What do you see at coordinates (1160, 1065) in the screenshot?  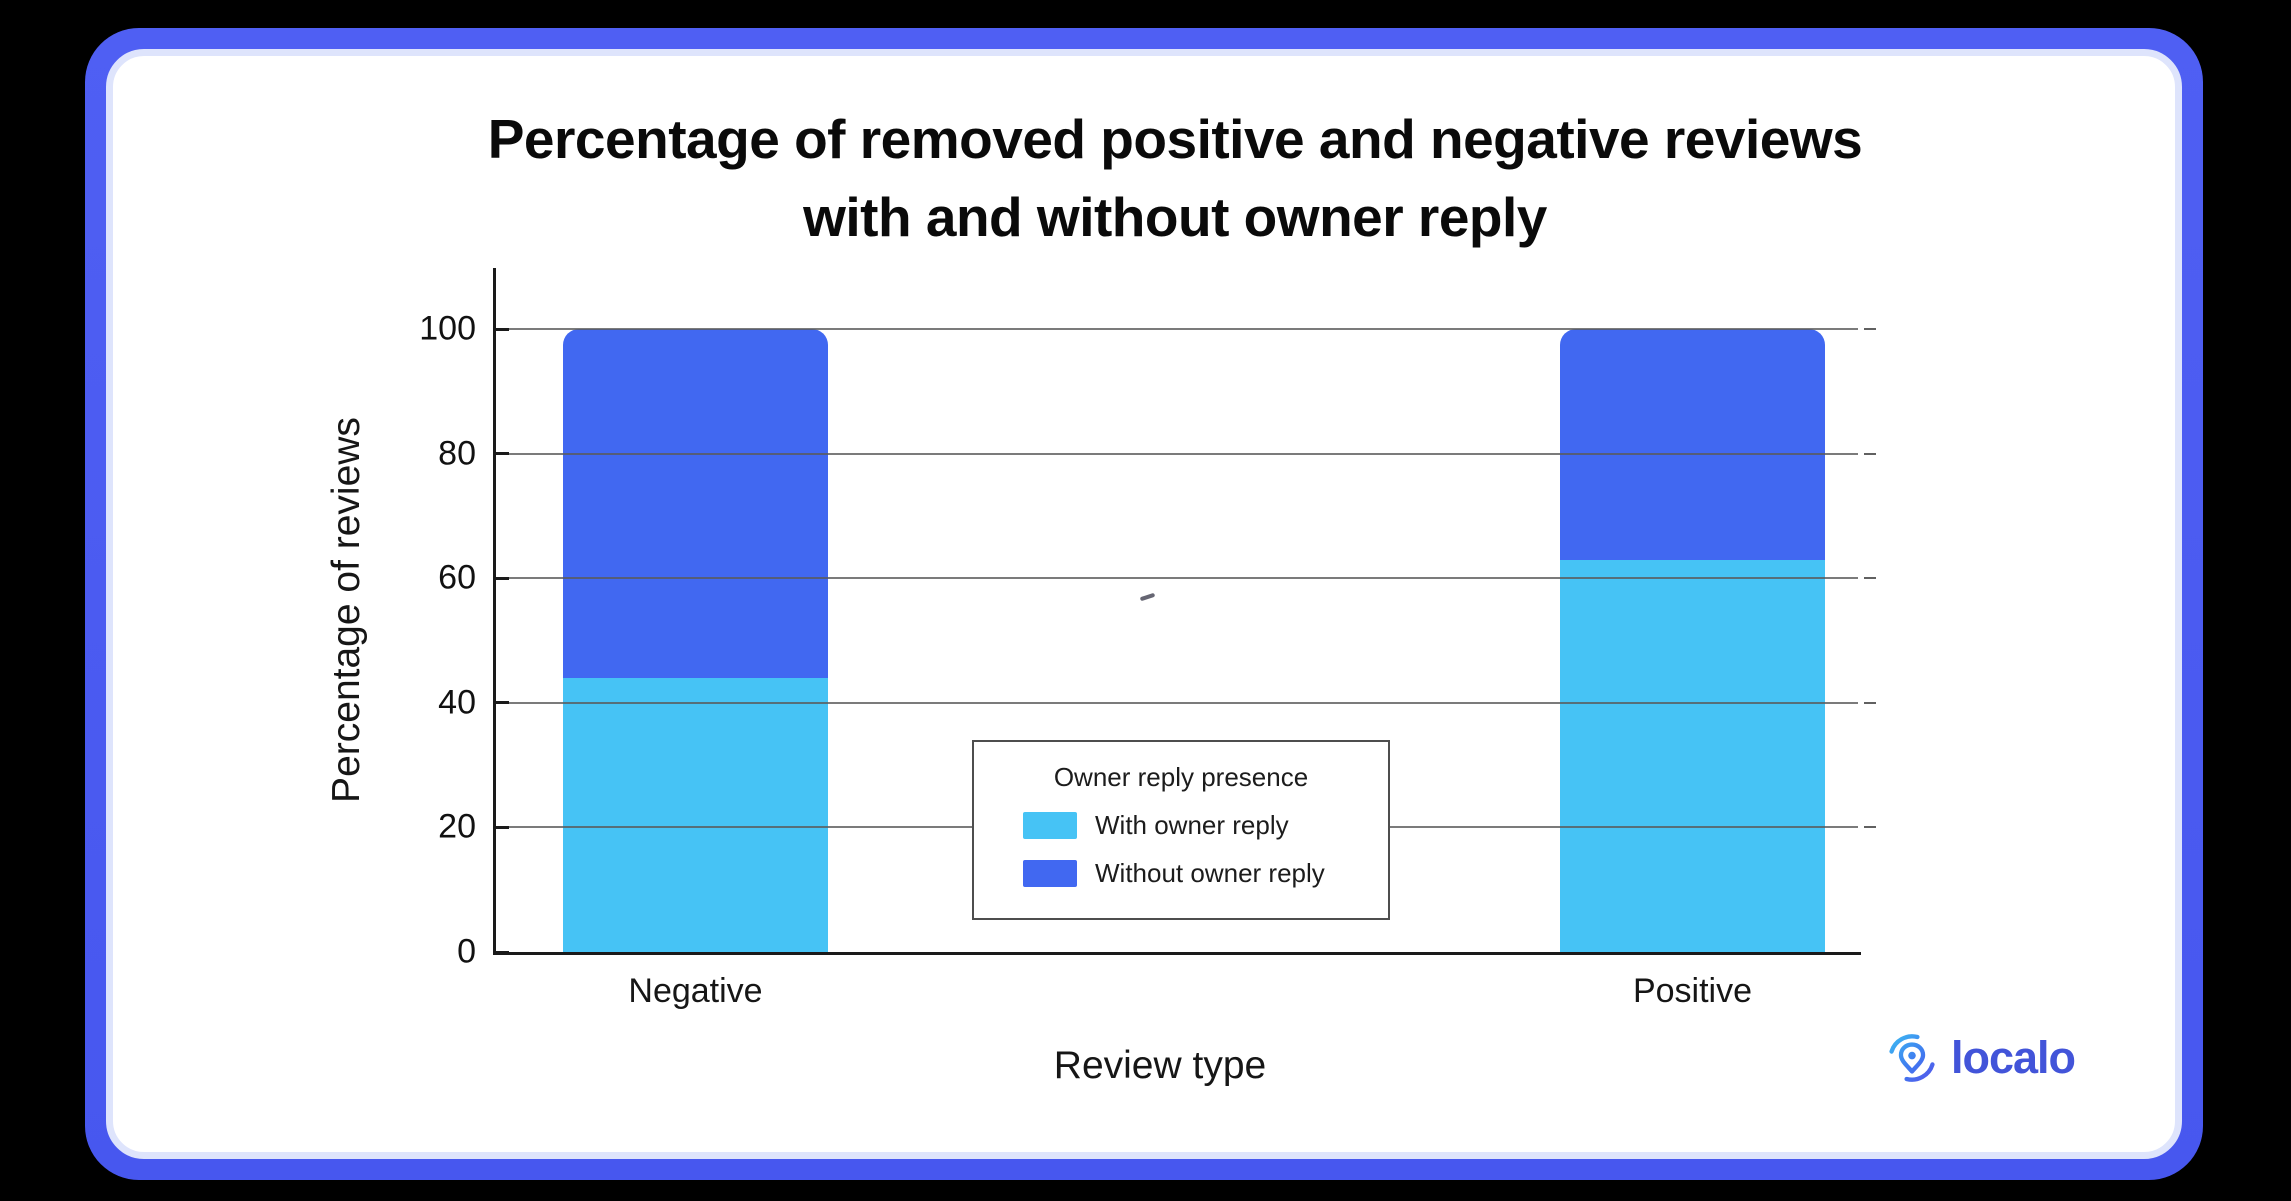 I see `x-axis-title: Review type` at bounding box center [1160, 1065].